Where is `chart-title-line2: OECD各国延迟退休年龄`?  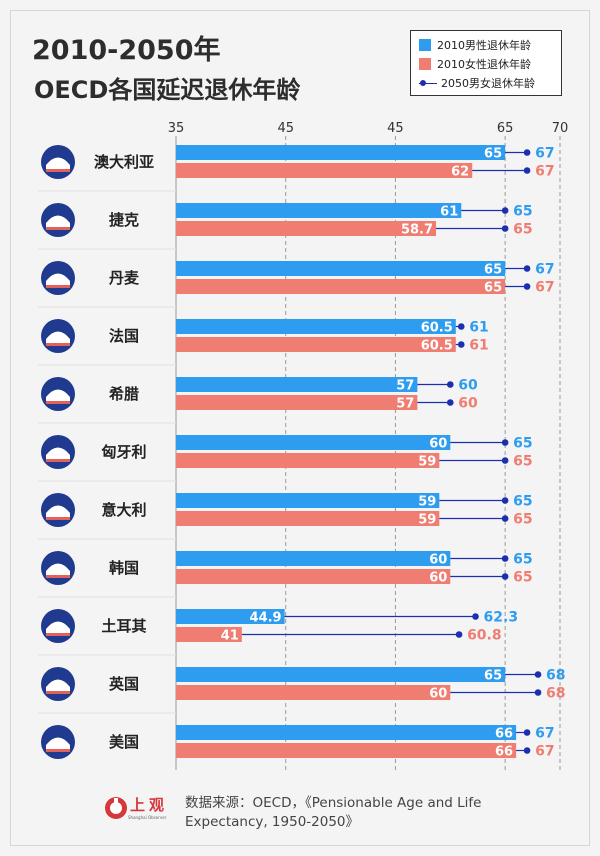
chart-title-line2: OECD各国延迟退休年龄 is located at coordinates (167, 90).